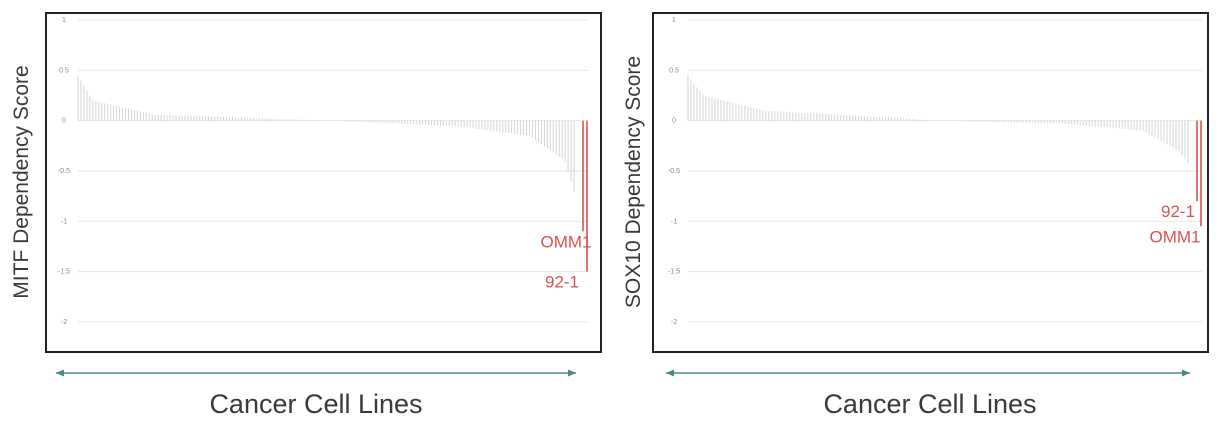 This screenshot has height=426, width=1219. What do you see at coordinates (566, 261) in the screenshot?
I see `highlight-annotations: OMM1 92-1` at bounding box center [566, 261].